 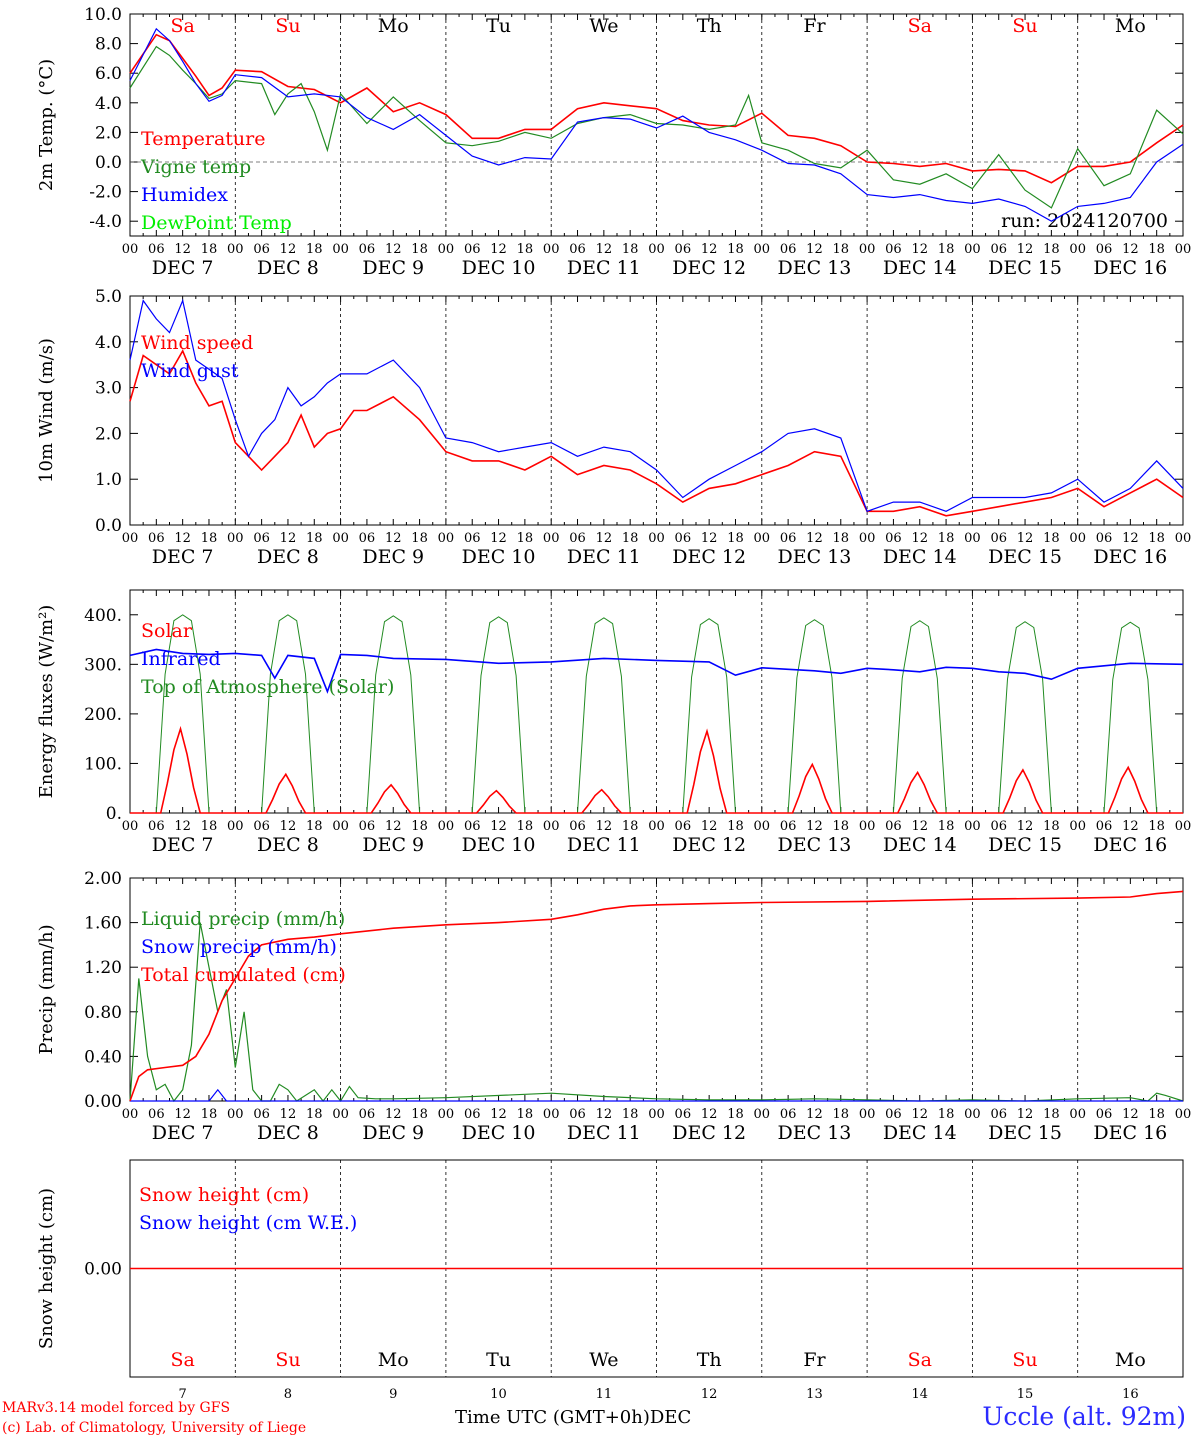 What do you see at coordinates (103, 968) in the screenshot?
I see `y-tick-label: 1.20` at bounding box center [103, 968].